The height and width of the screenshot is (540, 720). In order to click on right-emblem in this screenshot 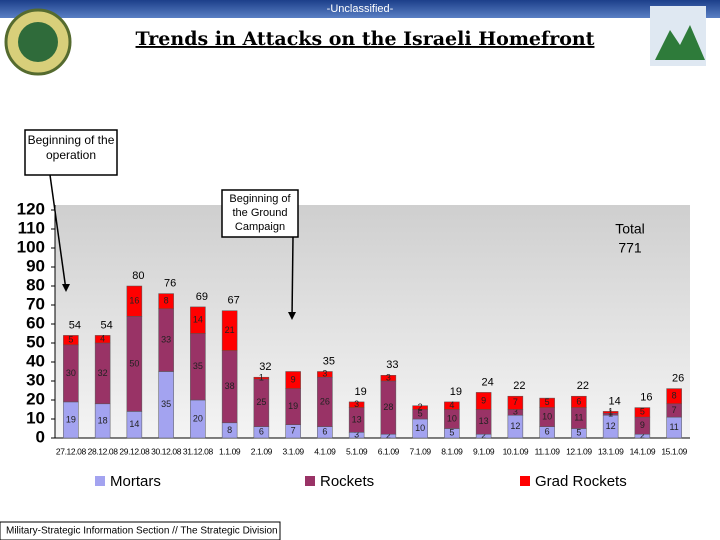, I will do `click(678, 36)`.